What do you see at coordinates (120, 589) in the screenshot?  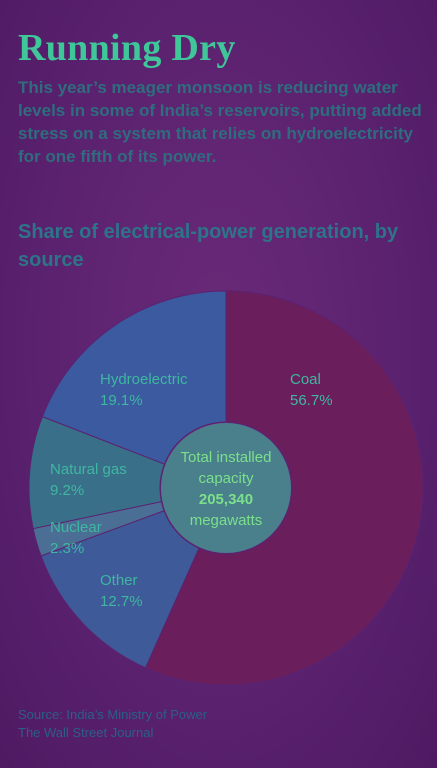 I see `slice-other` at bounding box center [120, 589].